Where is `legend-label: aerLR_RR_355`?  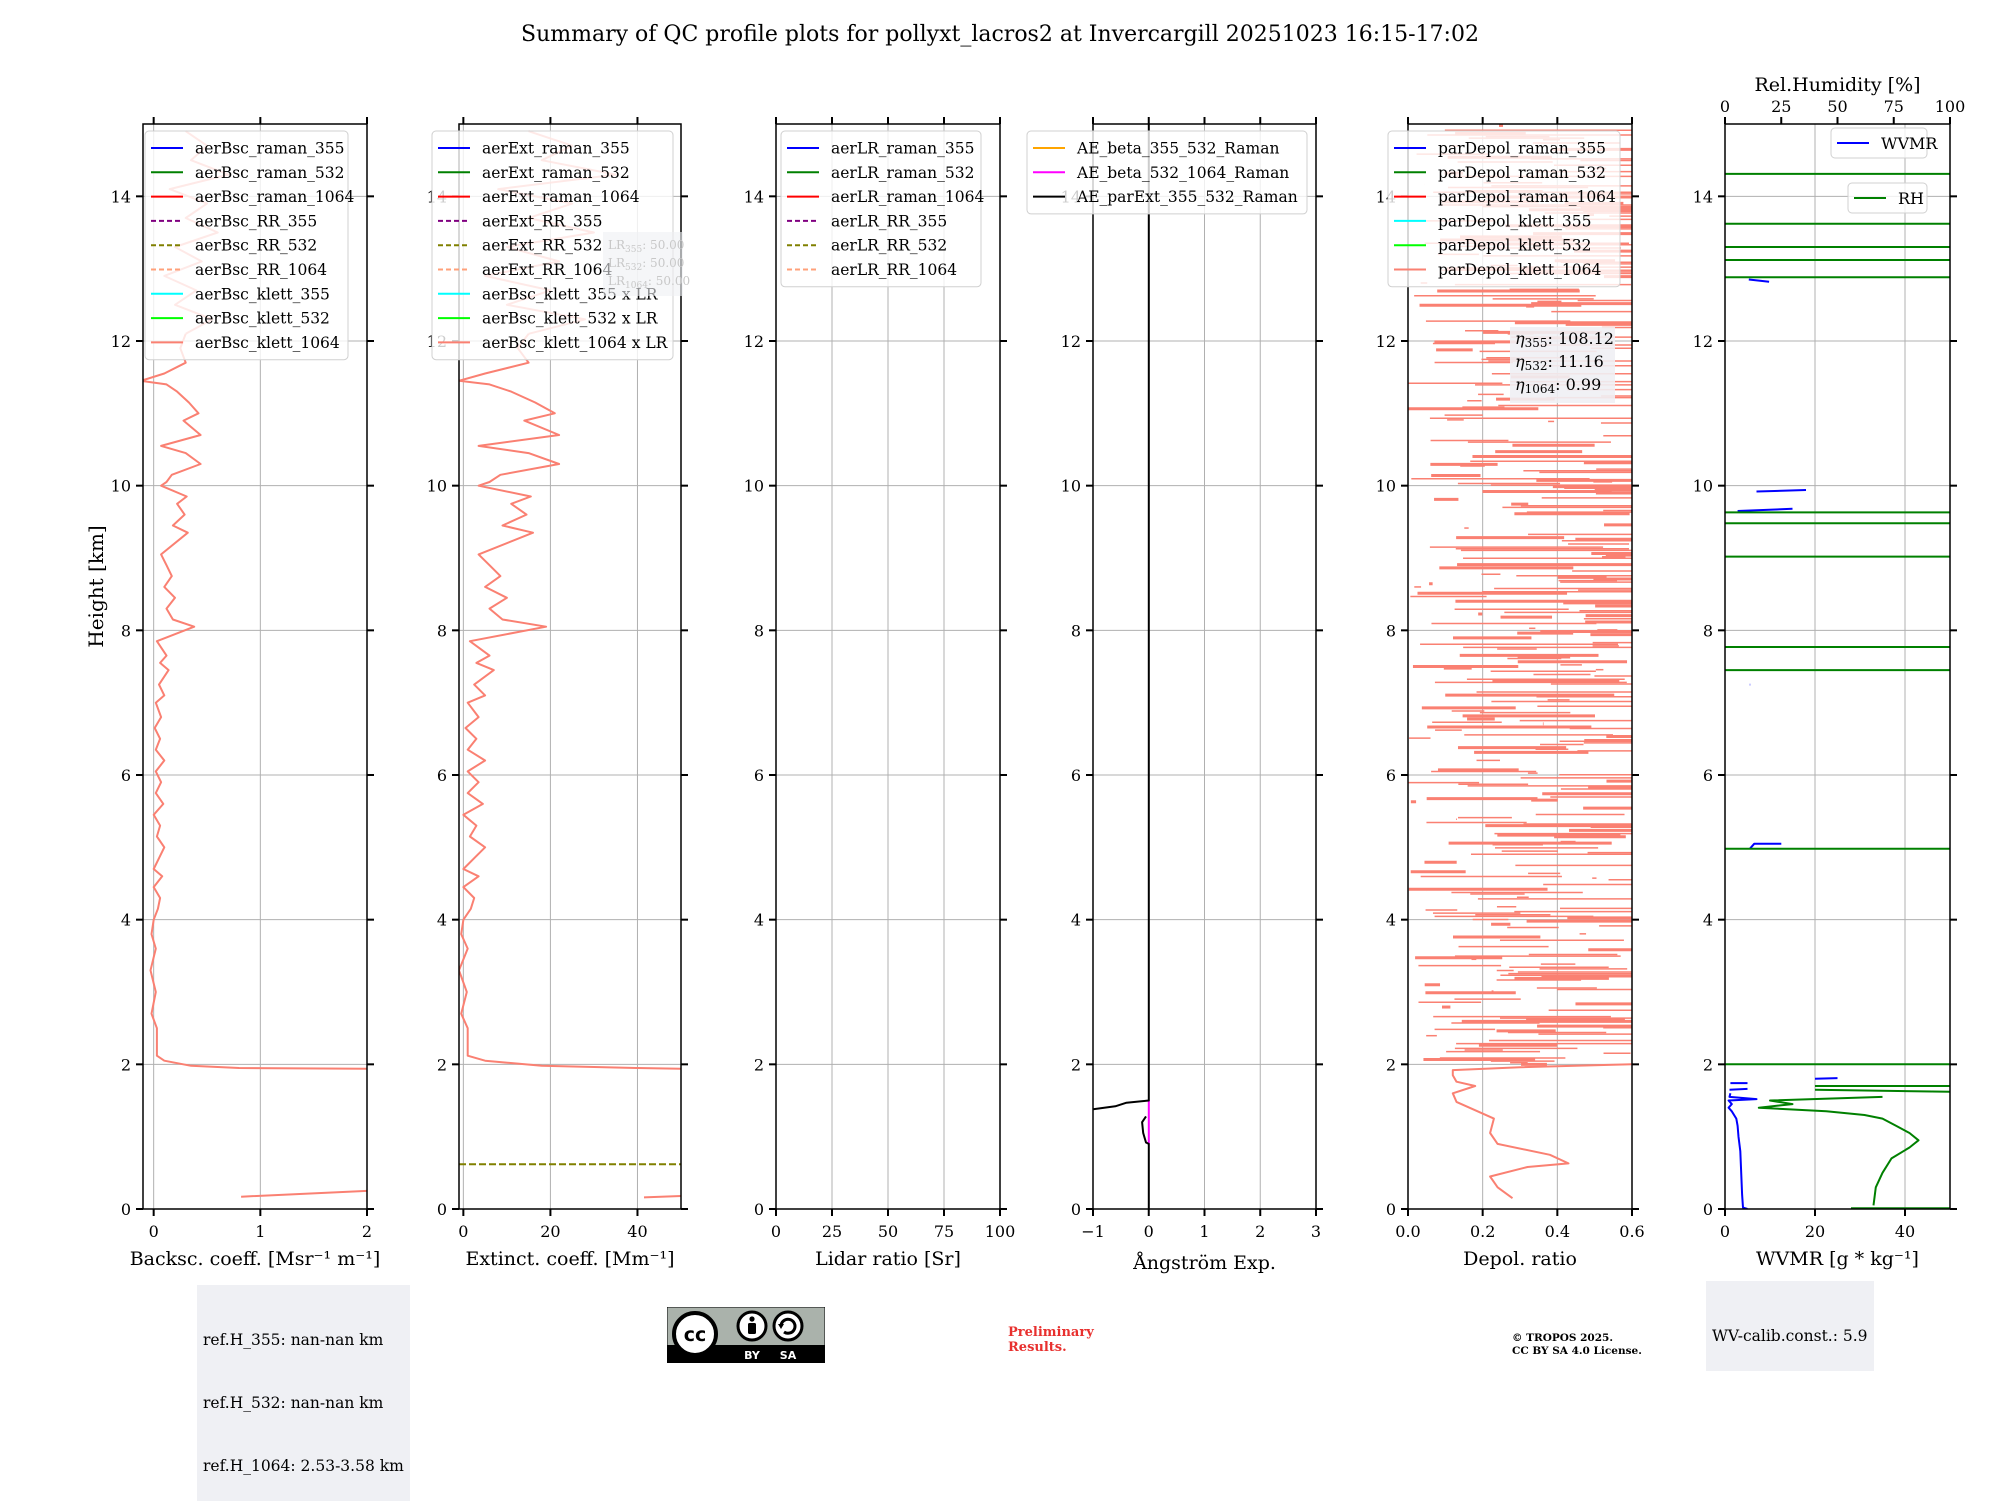
legend-label: aerLR_RR_355 is located at coordinates (889, 221).